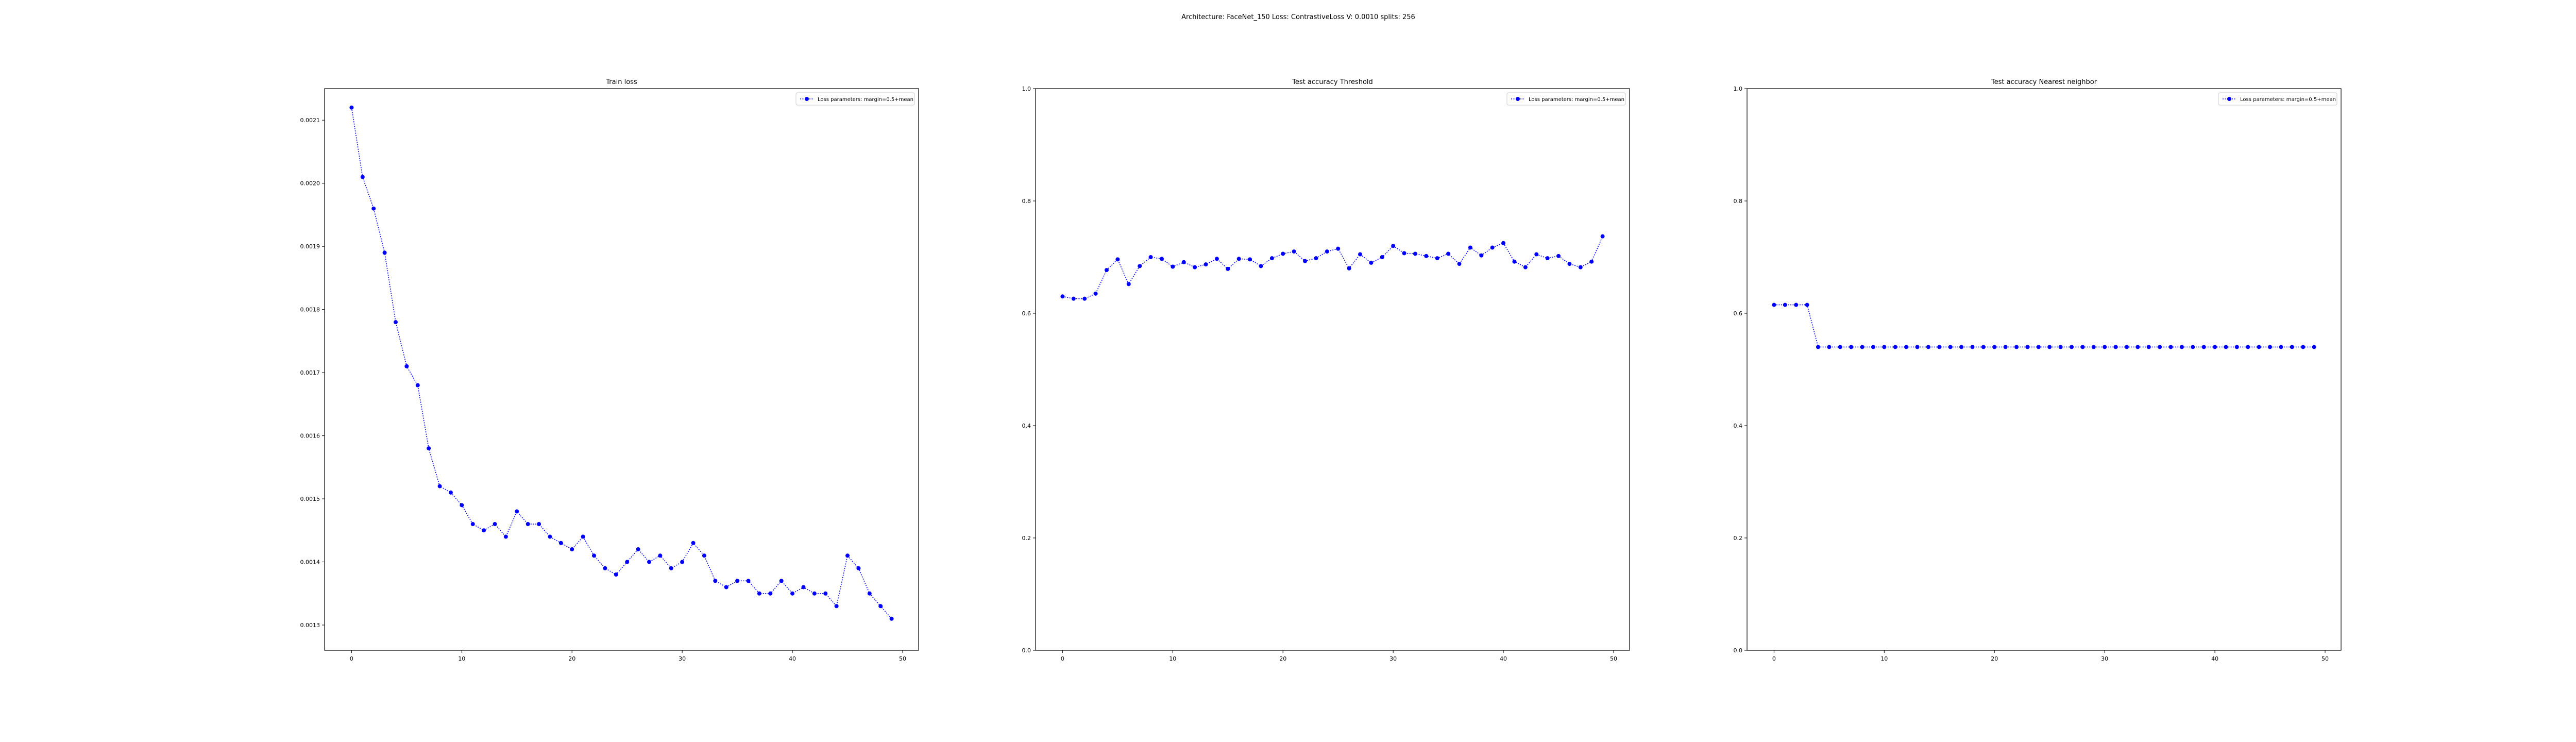  Describe the element at coordinates (1026, 426) in the screenshot. I see `y-tick-label: 0.4` at that location.